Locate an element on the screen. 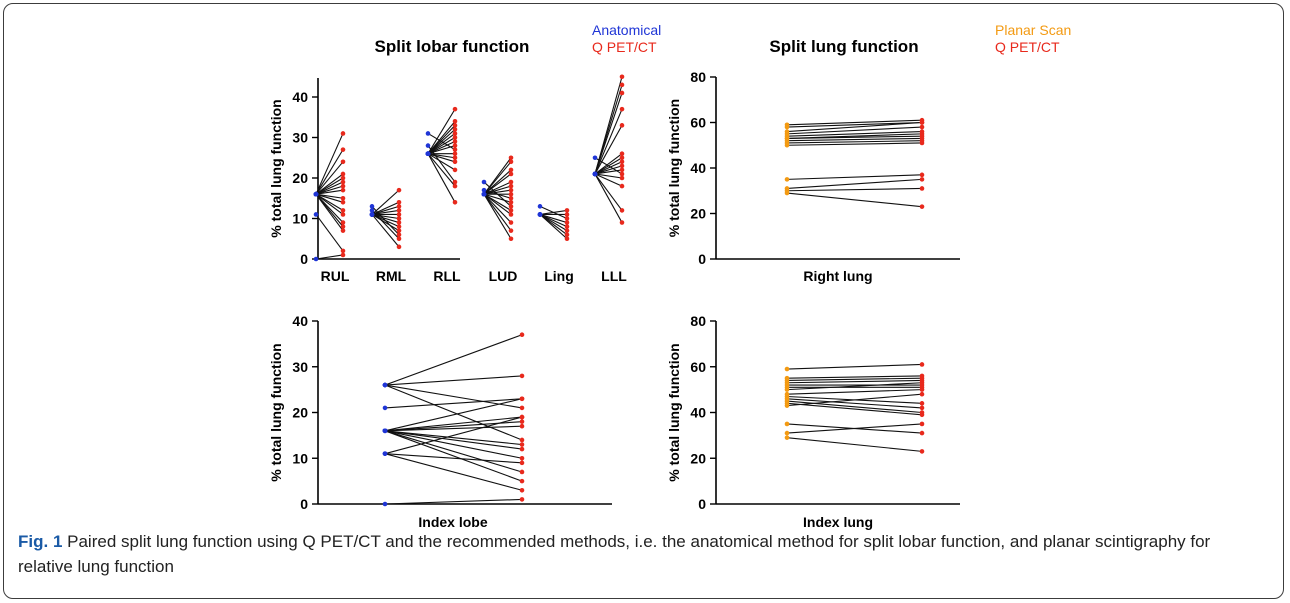 The width and height of the screenshot is (1290, 603). chart-2-ytick-label: 10 is located at coordinates (300, 458).